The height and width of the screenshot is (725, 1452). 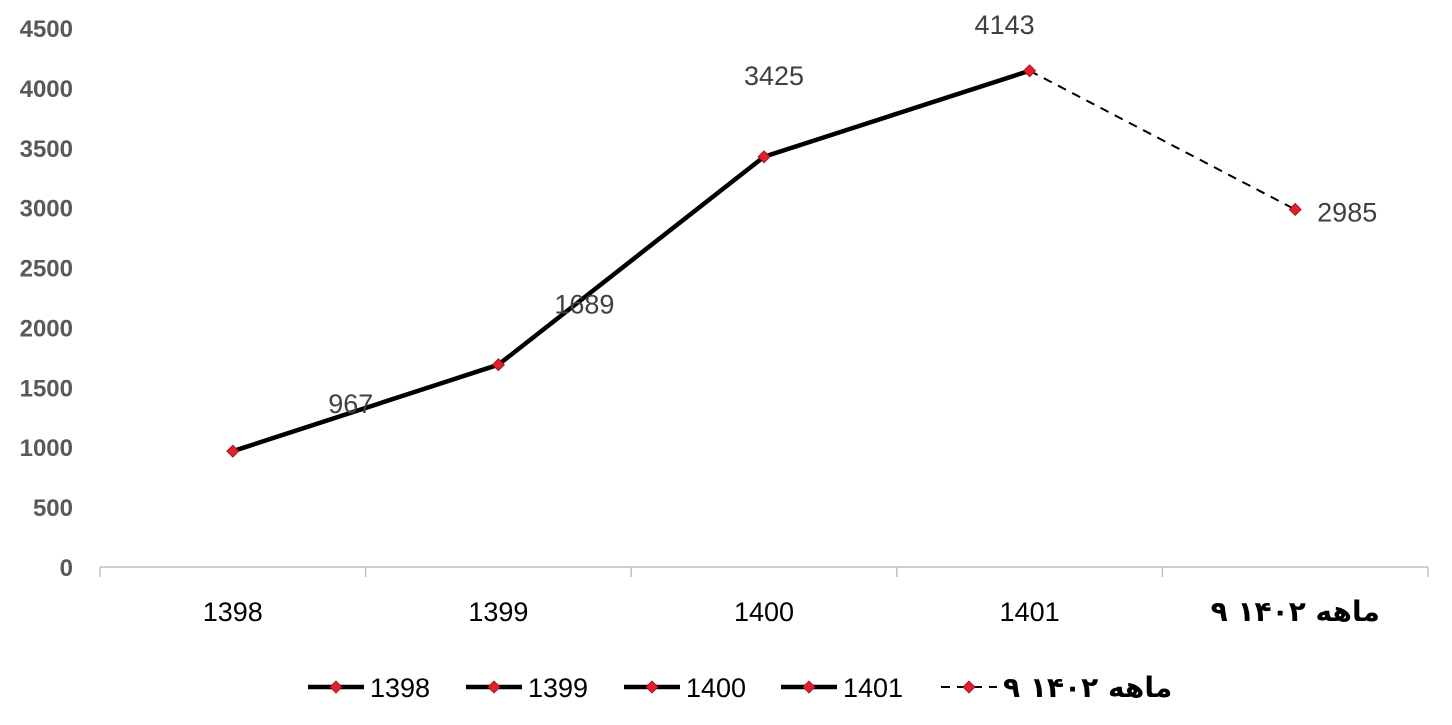 What do you see at coordinates (350, 404) in the screenshot?
I see `data-label: 967` at bounding box center [350, 404].